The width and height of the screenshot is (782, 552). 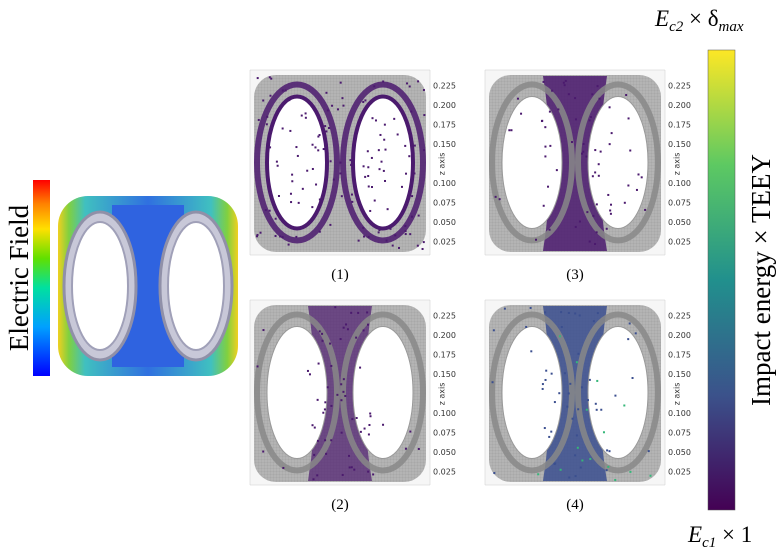 What do you see at coordinates (719, 536) in the screenshot?
I see `bottom-label: Ec1 × 1` at bounding box center [719, 536].